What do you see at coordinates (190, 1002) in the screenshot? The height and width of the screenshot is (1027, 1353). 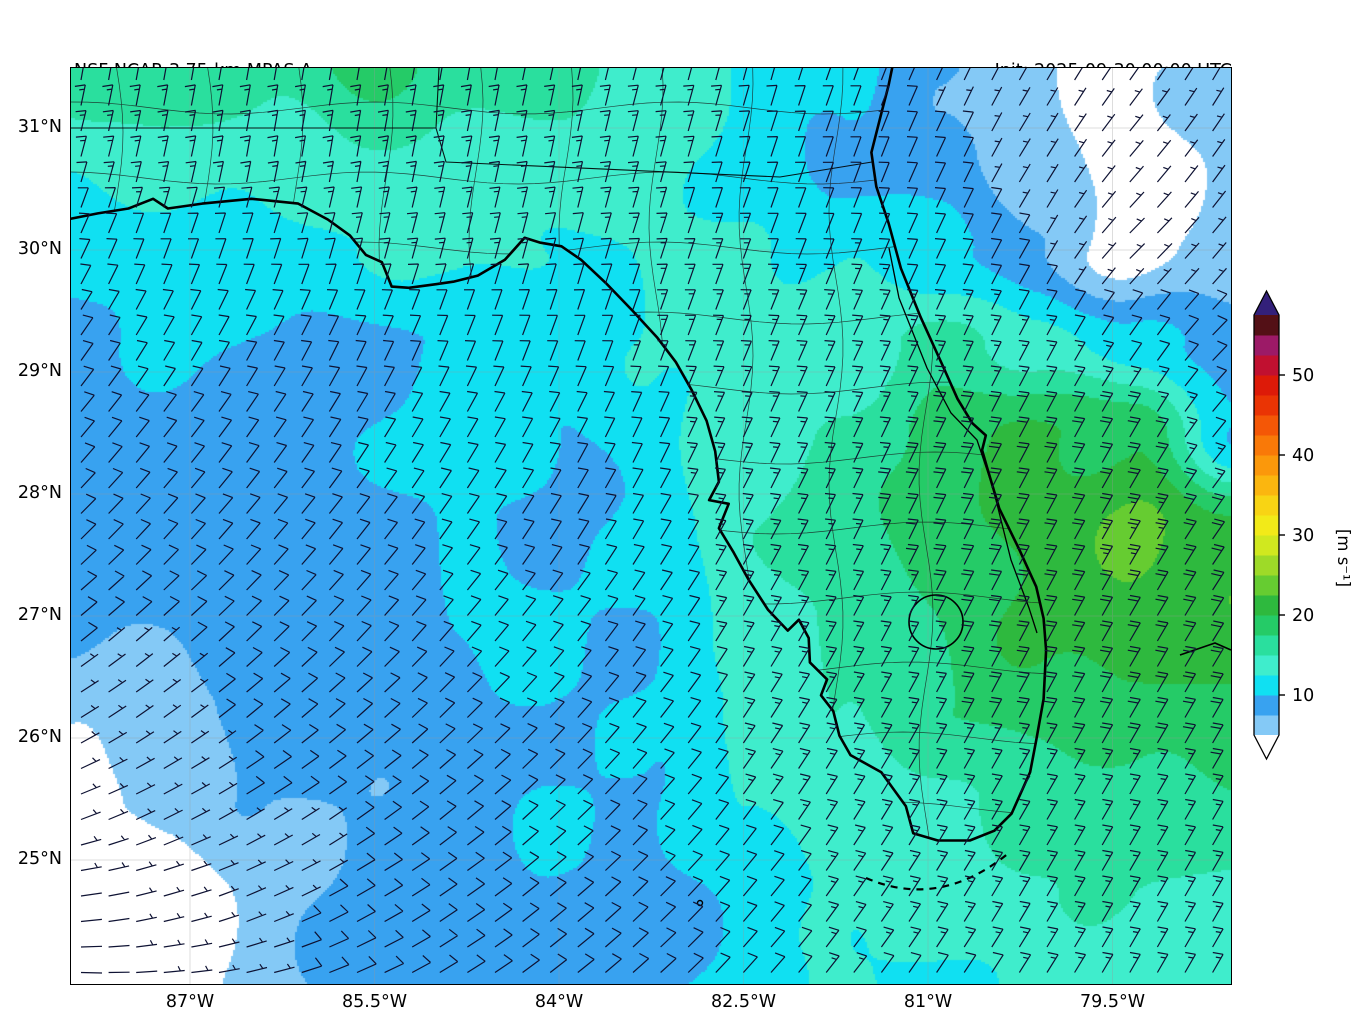 I see `x-axis-tick-label: 87°W` at bounding box center [190, 1002].